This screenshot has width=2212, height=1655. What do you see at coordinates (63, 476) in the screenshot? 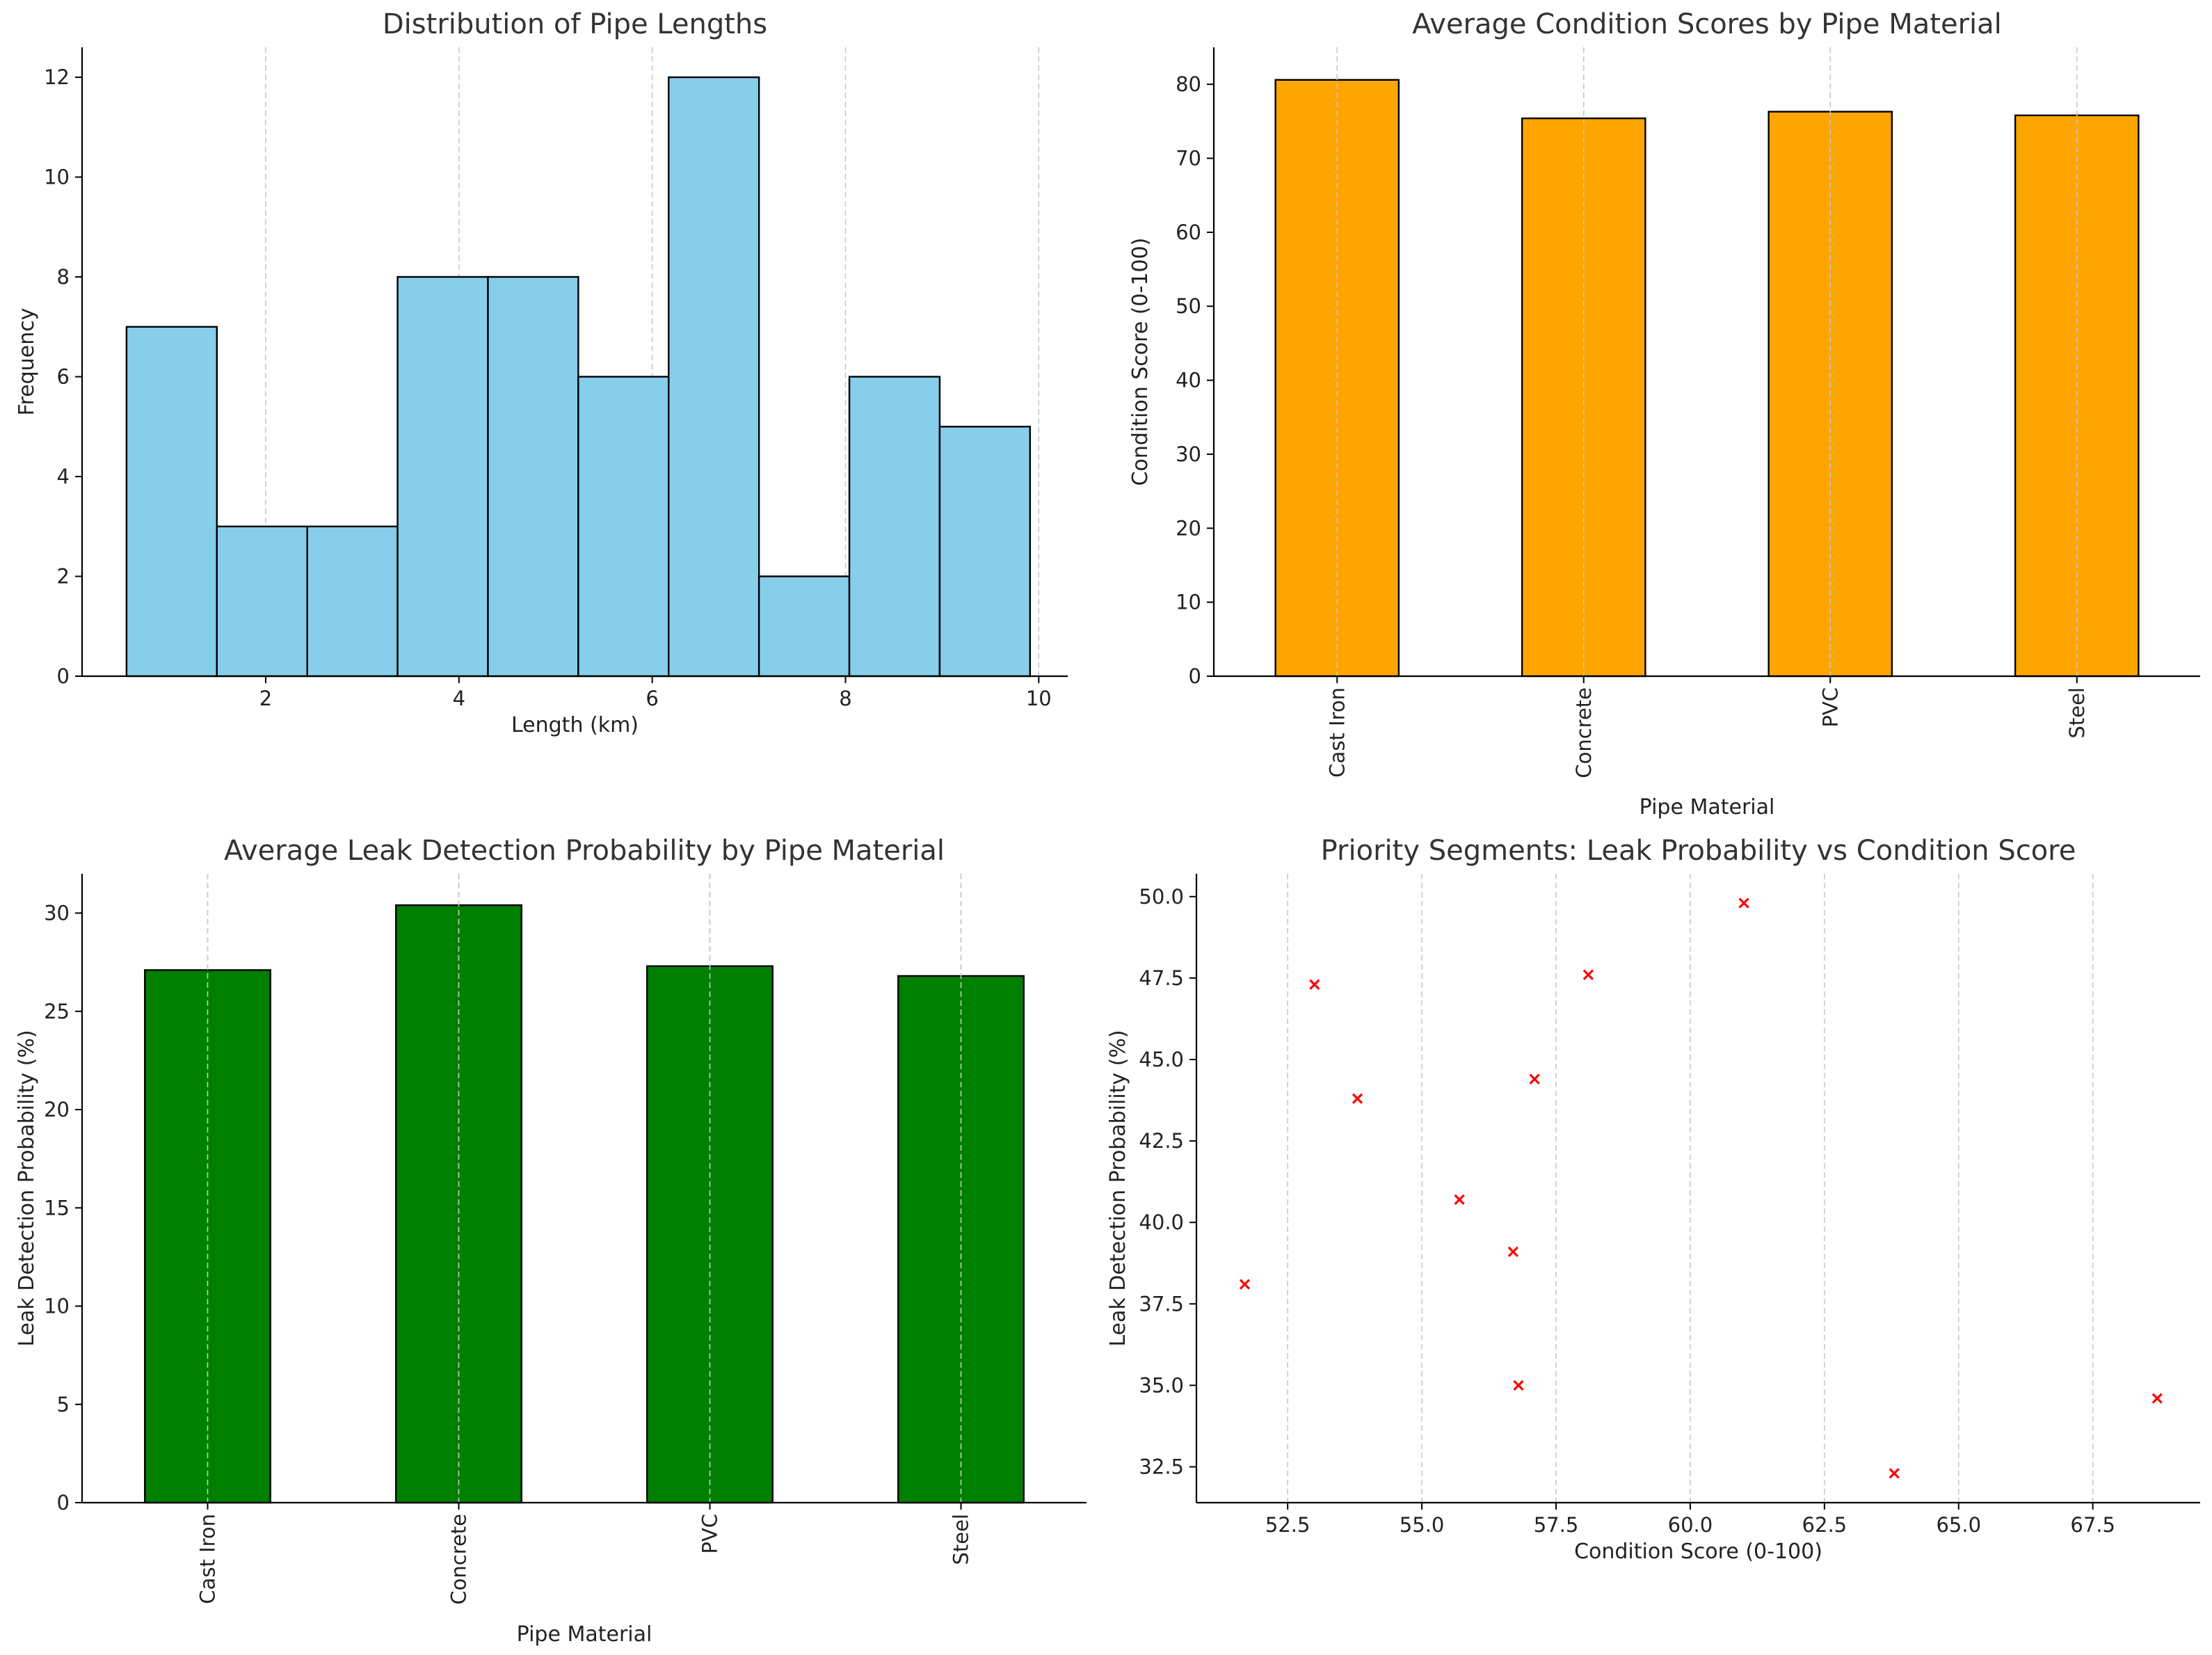
I see `y-tick-label: 4` at bounding box center [63, 476].